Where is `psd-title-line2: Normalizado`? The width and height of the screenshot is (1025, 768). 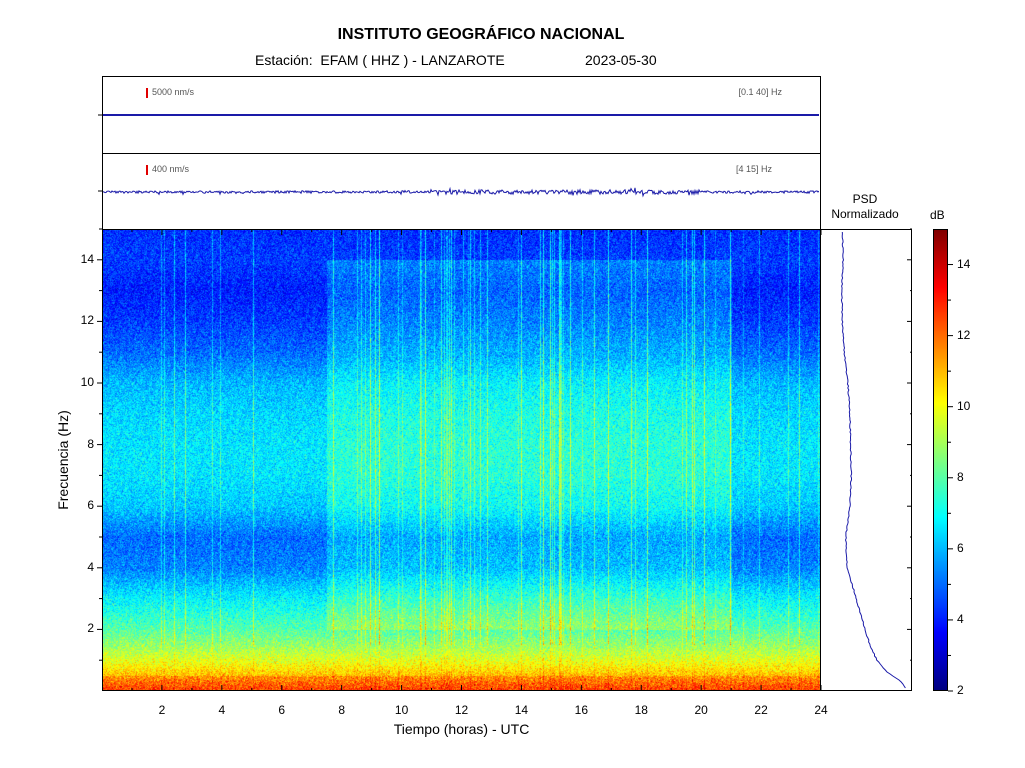 psd-title-line2: Normalizado is located at coordinates (865, 214).